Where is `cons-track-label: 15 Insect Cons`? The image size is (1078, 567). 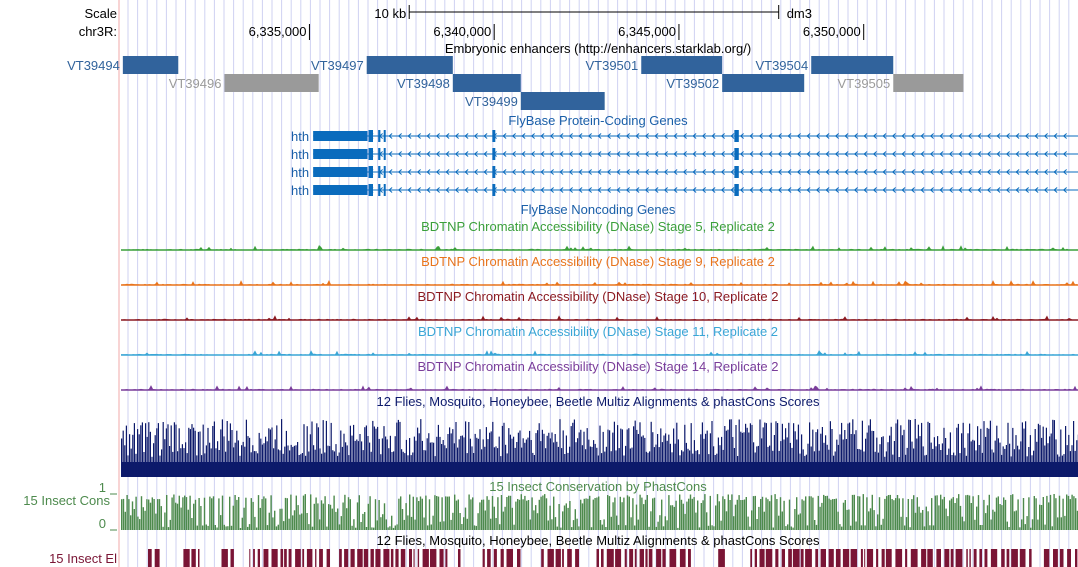
cons-track-label: 15 Insect Cons is located at coordinates (66, 500).